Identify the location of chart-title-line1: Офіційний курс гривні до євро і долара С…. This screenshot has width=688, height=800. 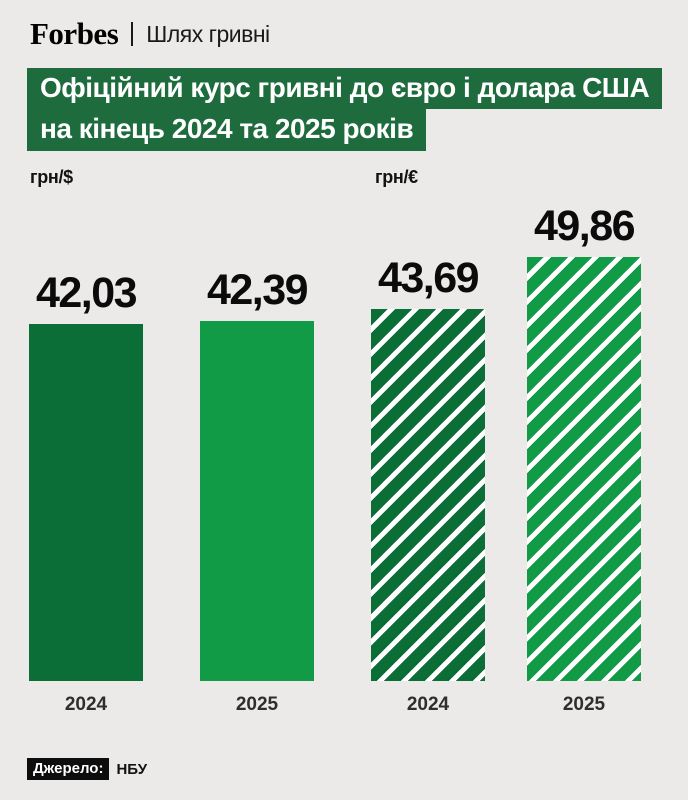
(345, 89).